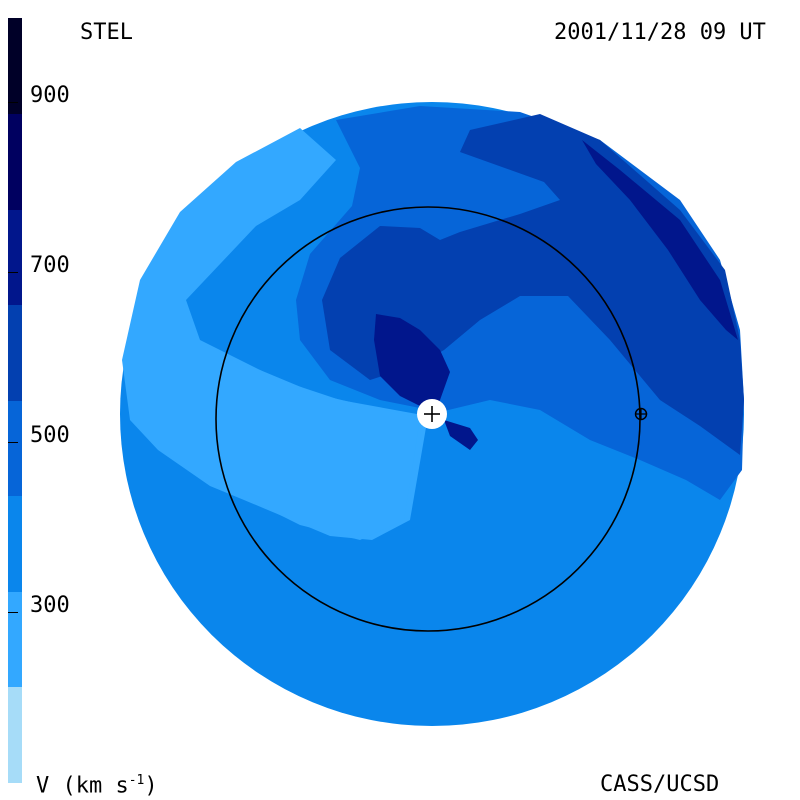 The height and width of the screenshot is (800, 800). Describe the element at coordinates (136, 780) in the screenshot. I see `unit-exponent: -1` at that location.